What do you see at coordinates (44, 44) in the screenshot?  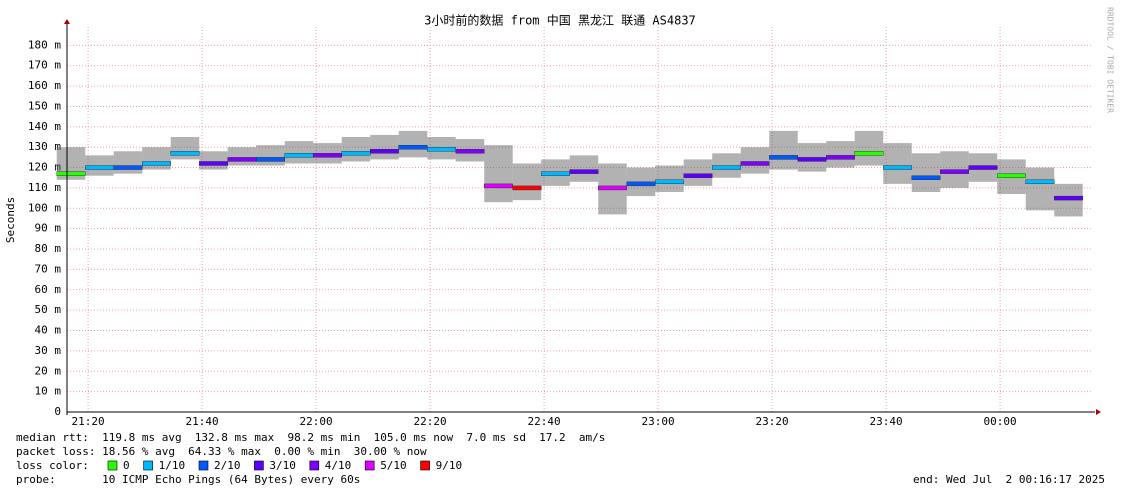 I see `y-tick-label: 180 m` at bounding box center [44, 44].